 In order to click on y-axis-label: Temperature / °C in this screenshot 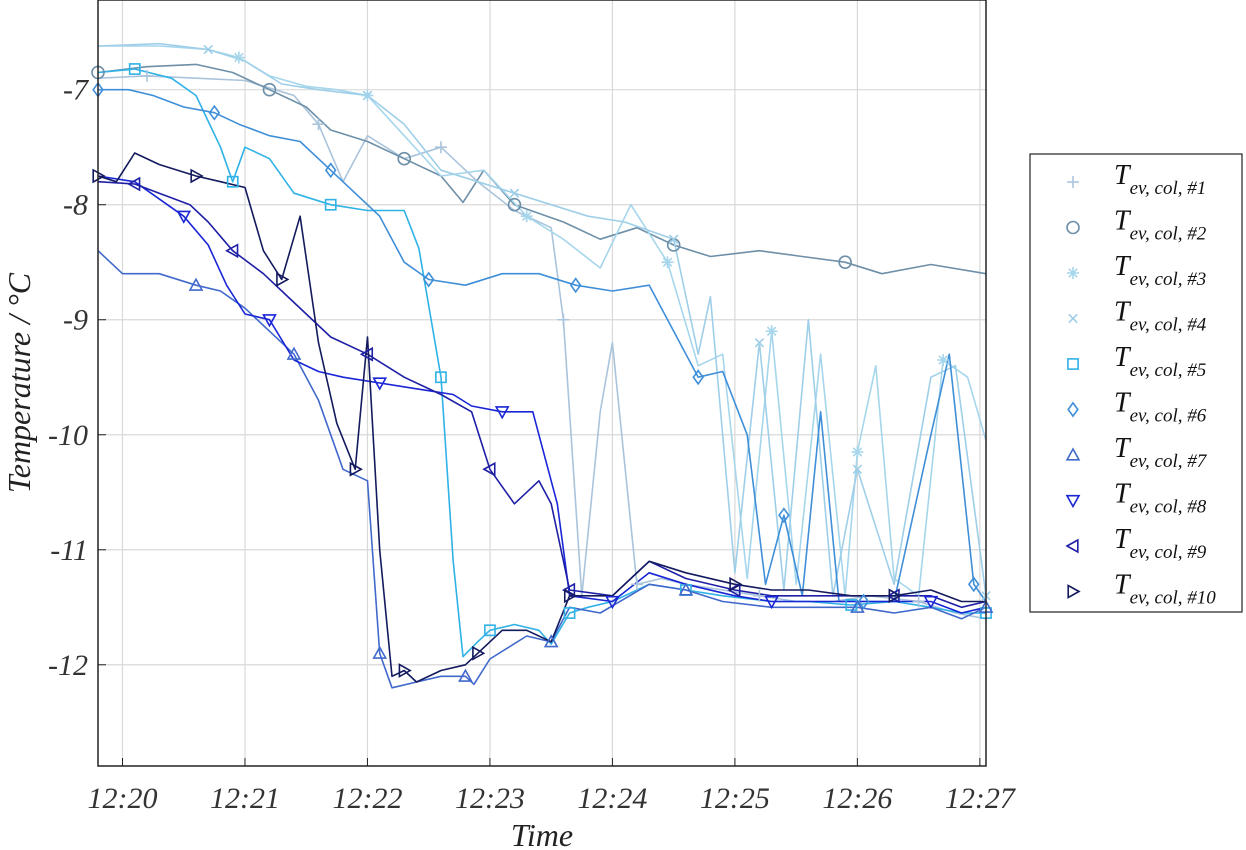, I will do `click(19, 382)`.